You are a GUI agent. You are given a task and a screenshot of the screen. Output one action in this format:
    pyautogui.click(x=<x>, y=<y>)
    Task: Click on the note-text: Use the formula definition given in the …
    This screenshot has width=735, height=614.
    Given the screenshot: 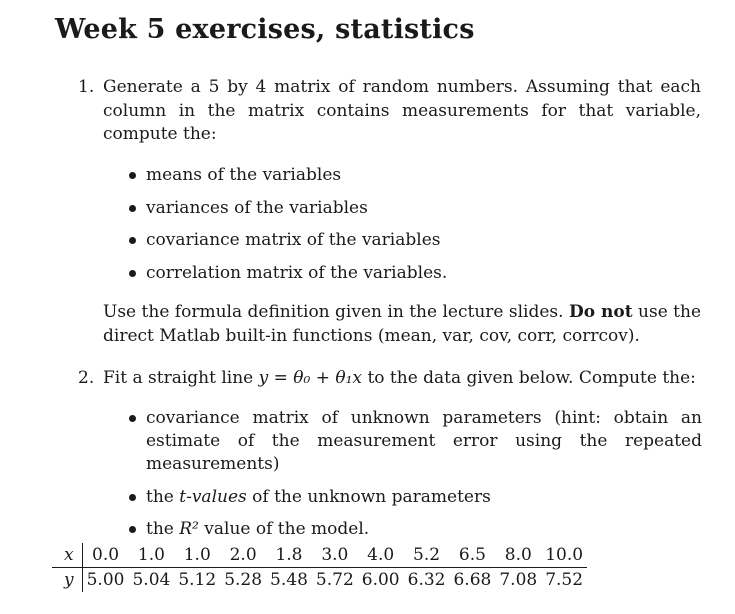 What is the action you would take?
    pyautogui.click(x=333, y=312)
    